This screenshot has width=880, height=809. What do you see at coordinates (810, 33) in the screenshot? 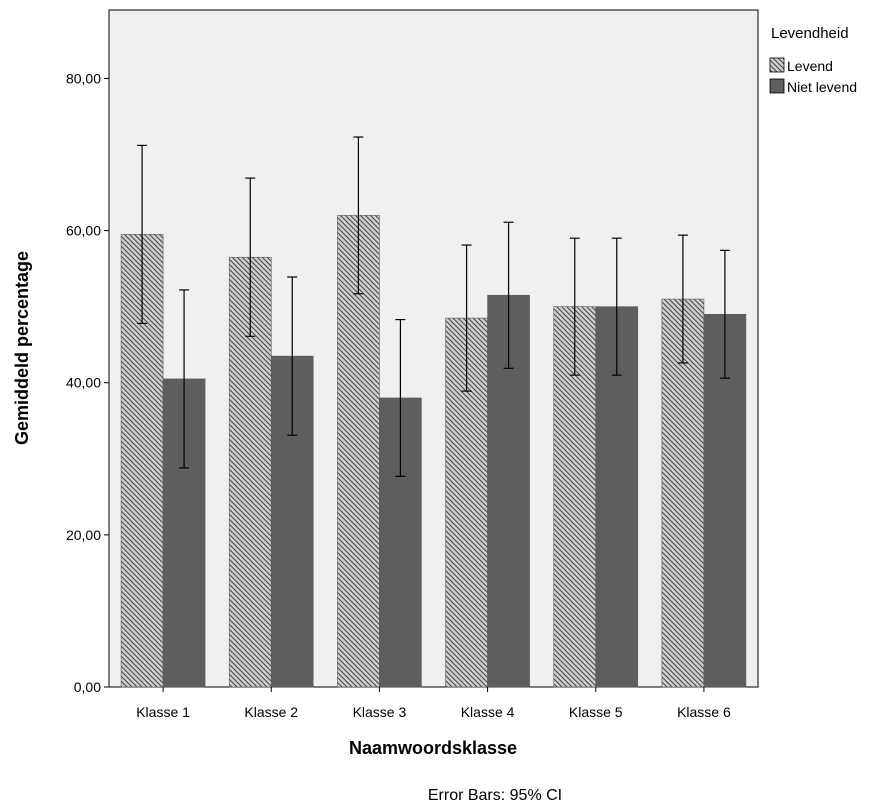
I see `legend-title: Levendheid` at bounding box center [810, 33].